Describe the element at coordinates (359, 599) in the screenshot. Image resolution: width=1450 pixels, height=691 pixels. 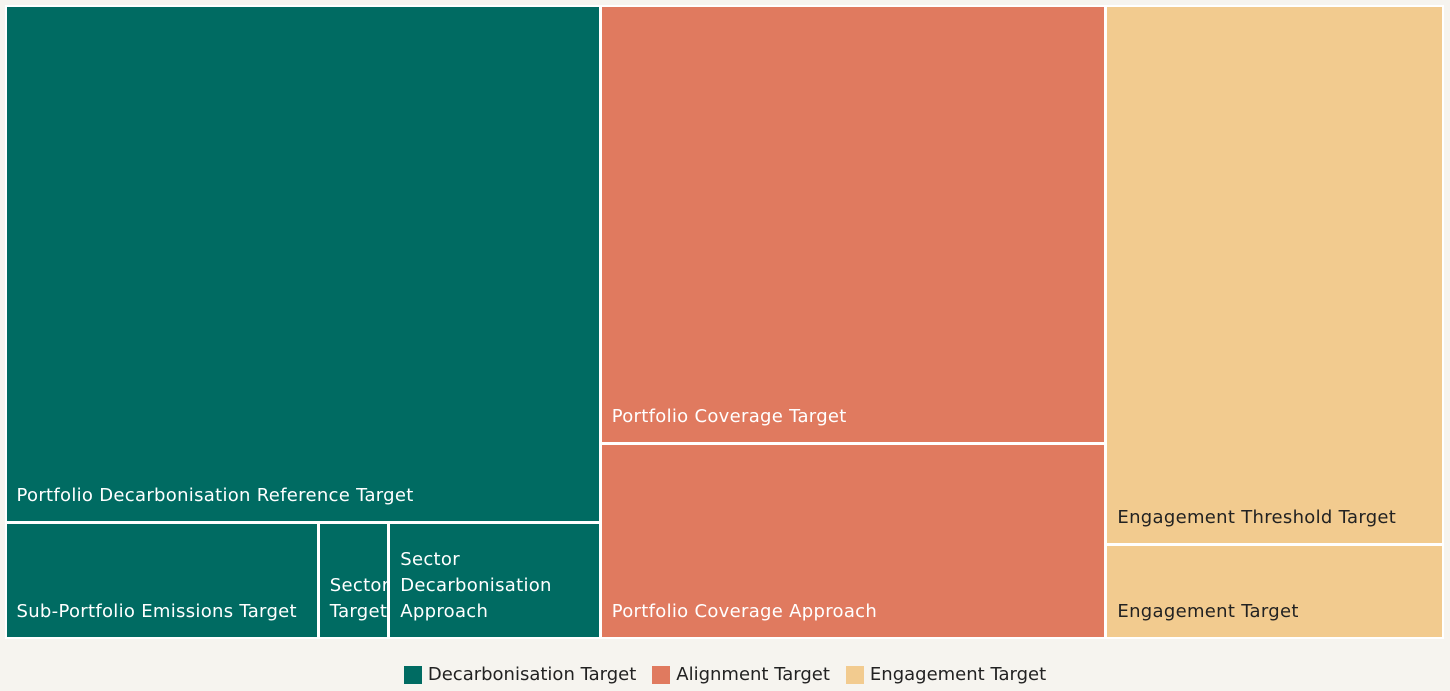
I see `cell-label: Sector Target` at that location.